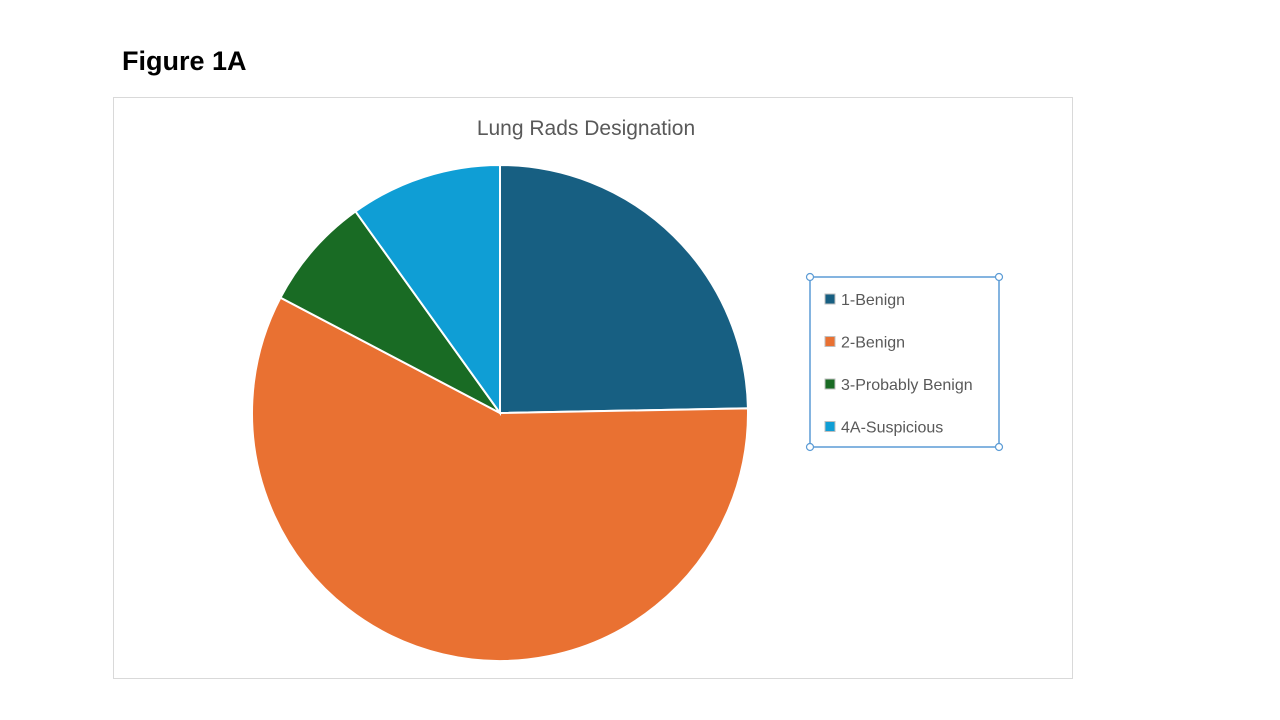 The width and height of the screenshot is (1280, 720). What do you see at coordinates (892, 428) in the screenshot?
I see `legend-label: 4A-Suspicious` at bounding box center [892, 428].